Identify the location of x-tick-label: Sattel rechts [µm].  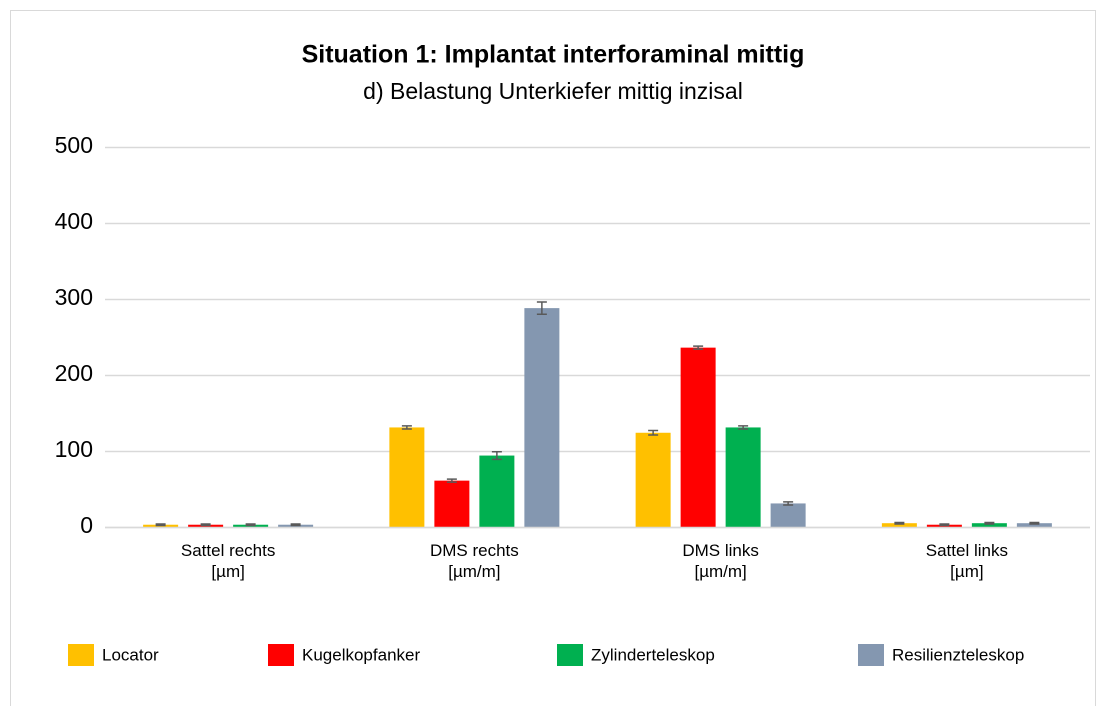
(228, 561).